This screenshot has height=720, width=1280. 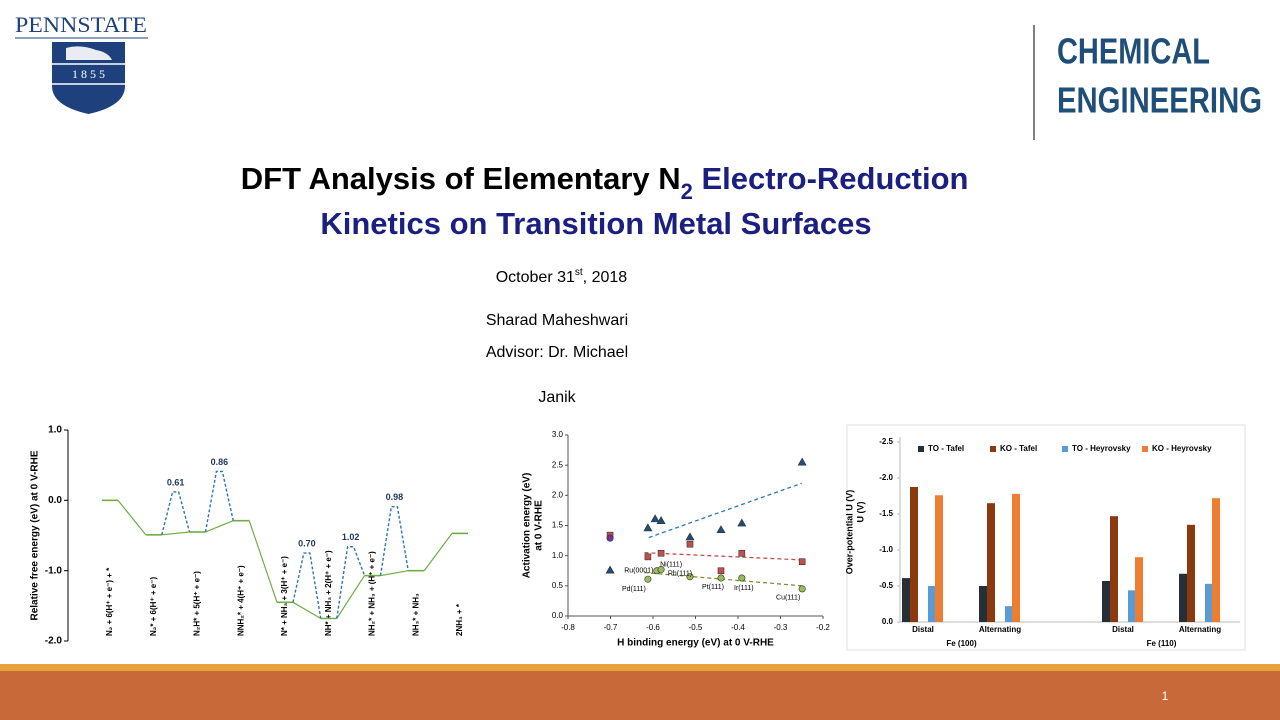 I want to click on title-text: DFT Analysis of Elementary N, so click(x=461, y=178).